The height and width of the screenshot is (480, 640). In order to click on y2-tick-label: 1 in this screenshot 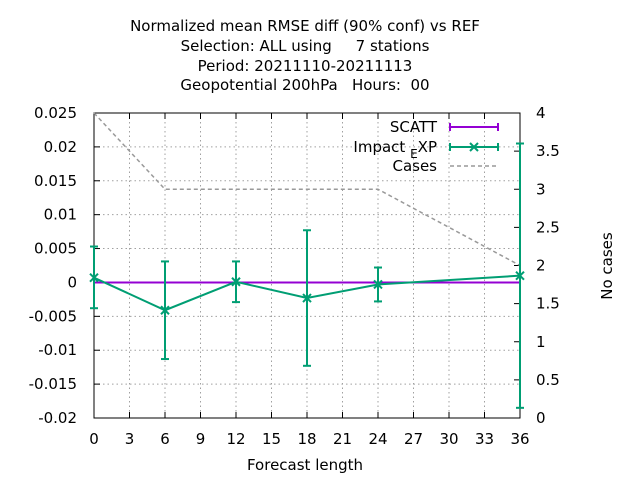, I will do `click(541, 342)`.